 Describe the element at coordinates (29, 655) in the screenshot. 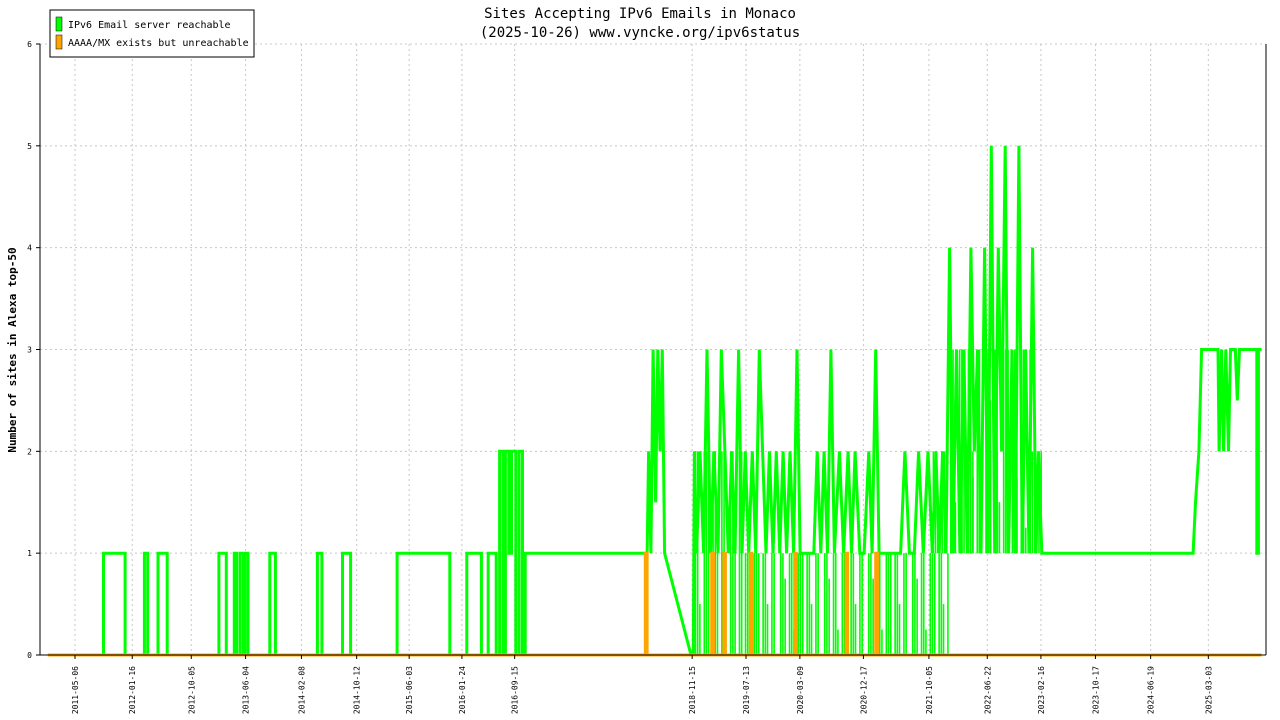

I see `y-tick-label-0: 0` at that location.